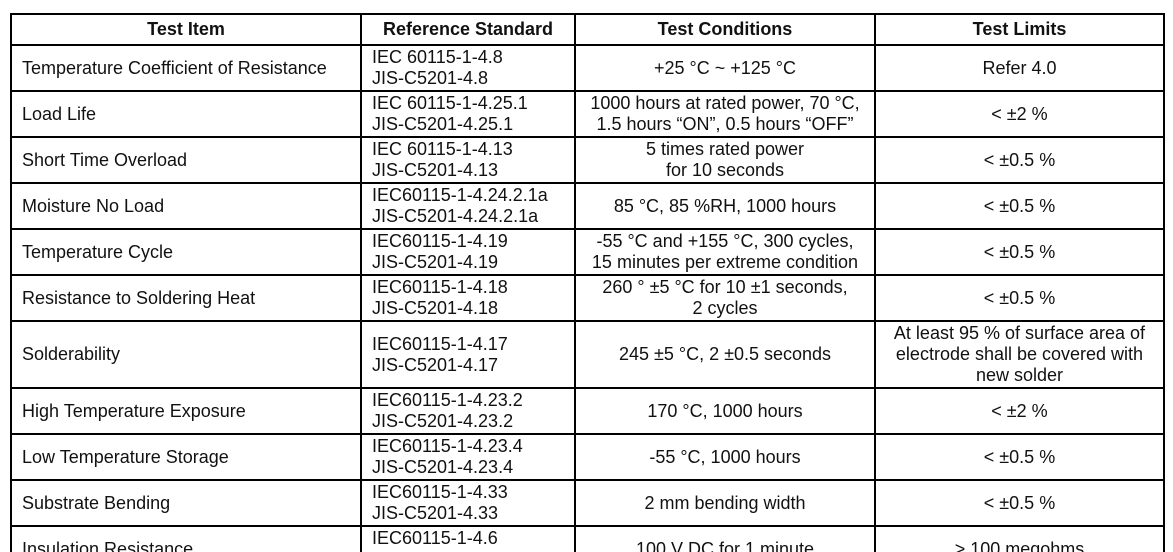 The width and height of the screenshot is (1173, 552). What do you see at coordinates (468, 160) in the screenshot?
I see `reference-standard-cell: IEC 60115-1-4.13 JIS-C5201-4.13` at bounding box center [468, 160].